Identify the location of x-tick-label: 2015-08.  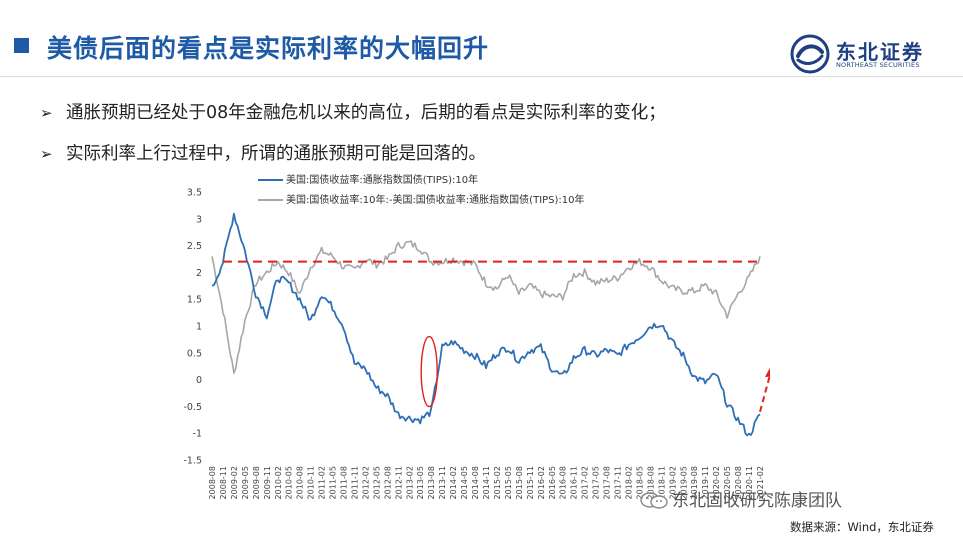
(519, 482).